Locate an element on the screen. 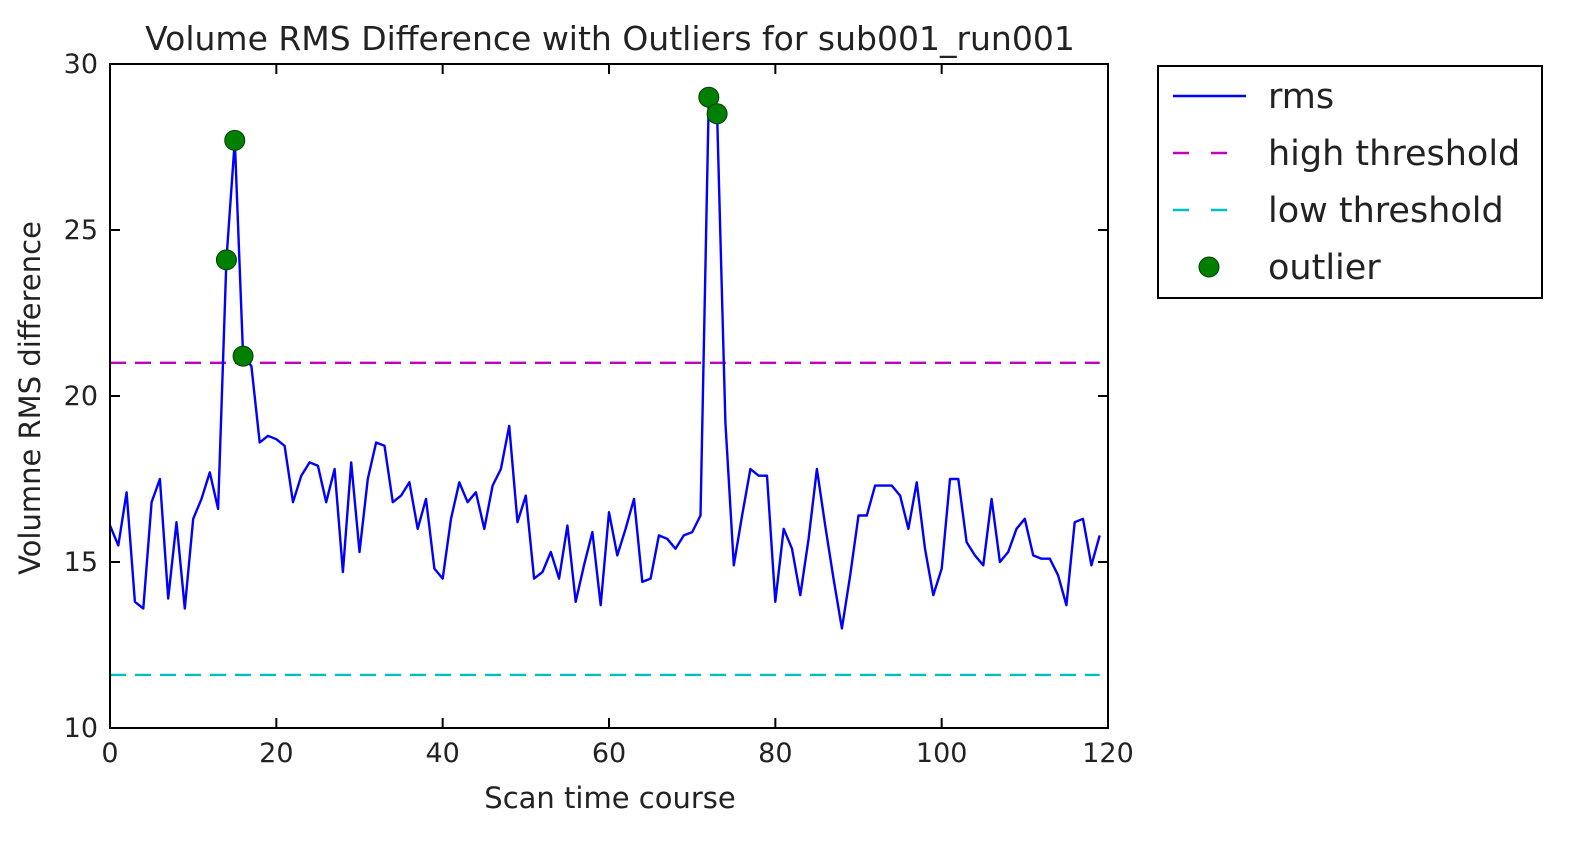 Image resolution: width=1578 pixels, height=842 pixels. y-tick-label: 25 is located at coordinates (81, 230).